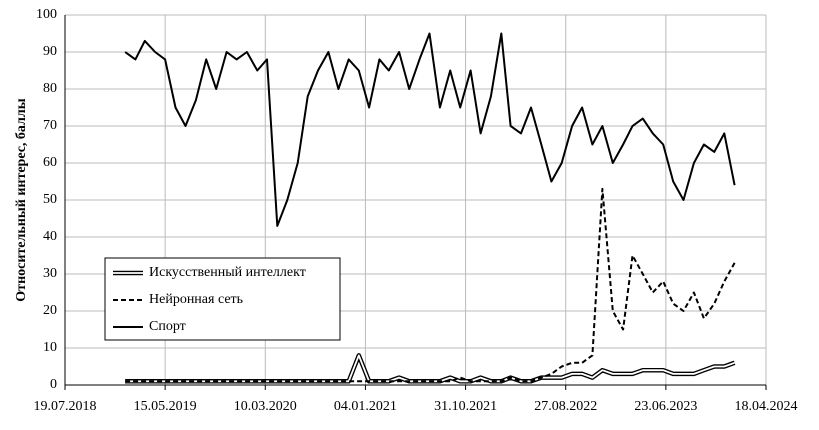 The height and width of the screenshot is (430, 819). What do you see at coordinates (265, 406) in the screenshot?
I see `x-tick-label: 10.03.2020` at bounding box center [265, 406].